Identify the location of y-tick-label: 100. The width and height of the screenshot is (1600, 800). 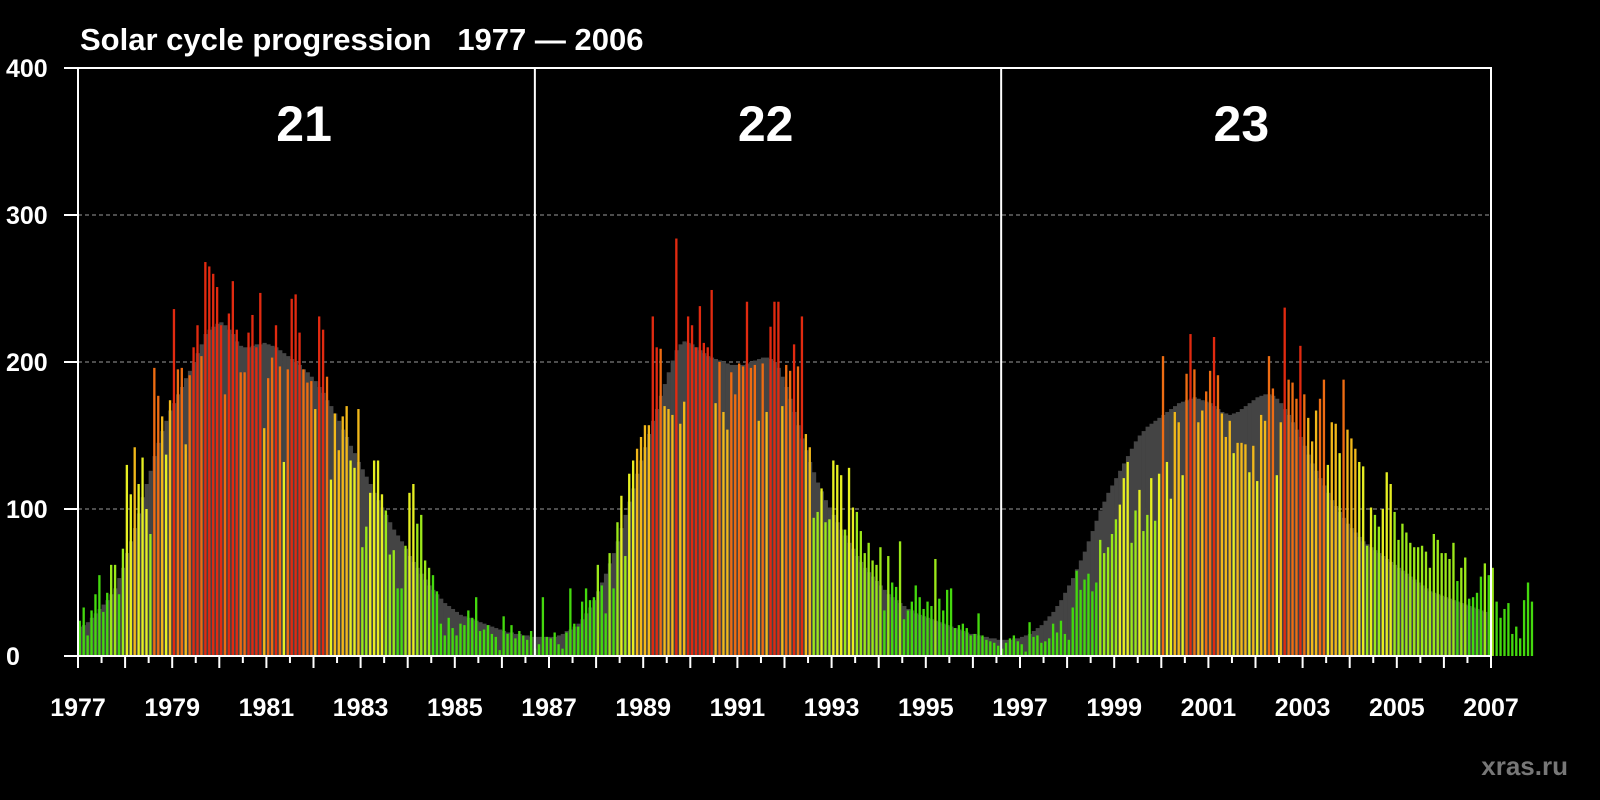
(27, 510).